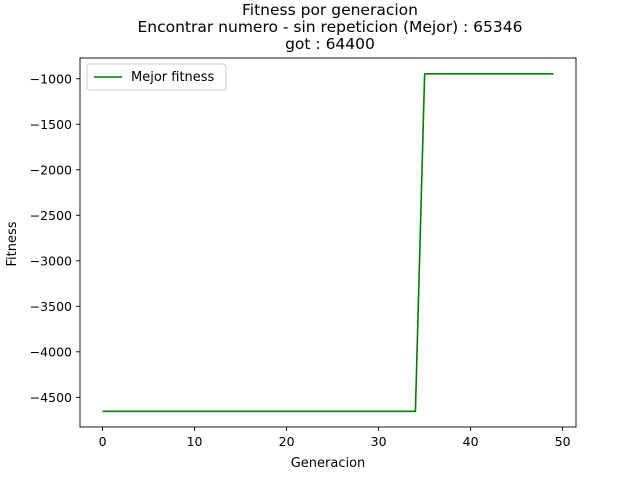  I want to click on y-tick-label: −2000, so click(51, 169).